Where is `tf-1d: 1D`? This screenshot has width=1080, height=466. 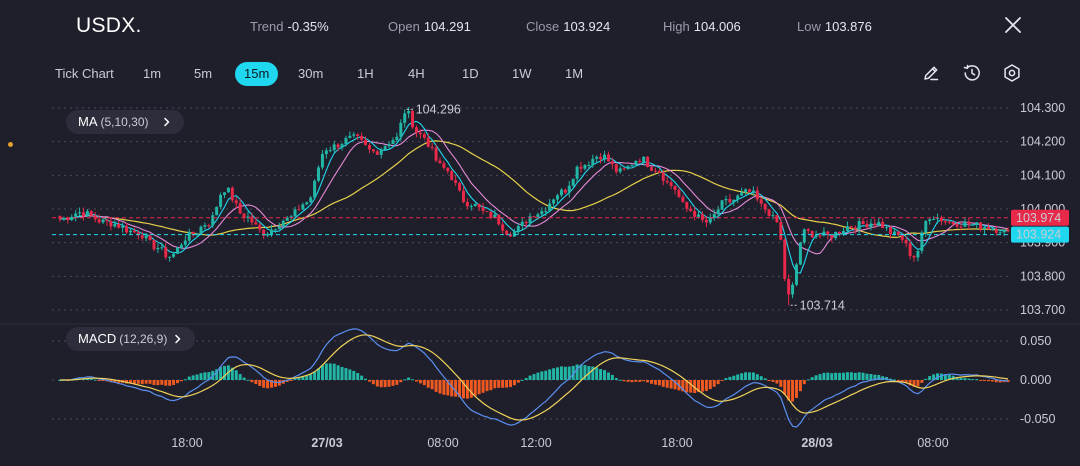 tf-1d: 1D is located at coordinates (470, 73).